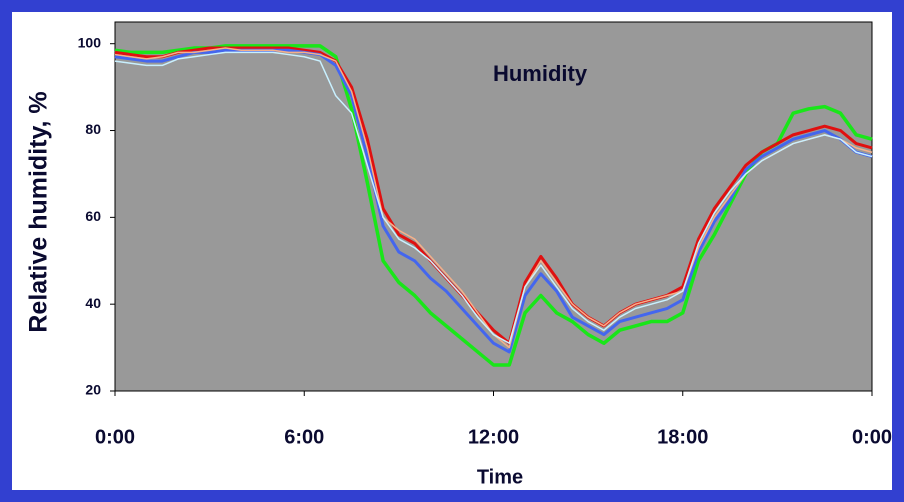  What do you see at coordinates (39, 211) in the screenshot?
I see `y-axis-title: Relative humidity, %` at bounding box center [39, 211].